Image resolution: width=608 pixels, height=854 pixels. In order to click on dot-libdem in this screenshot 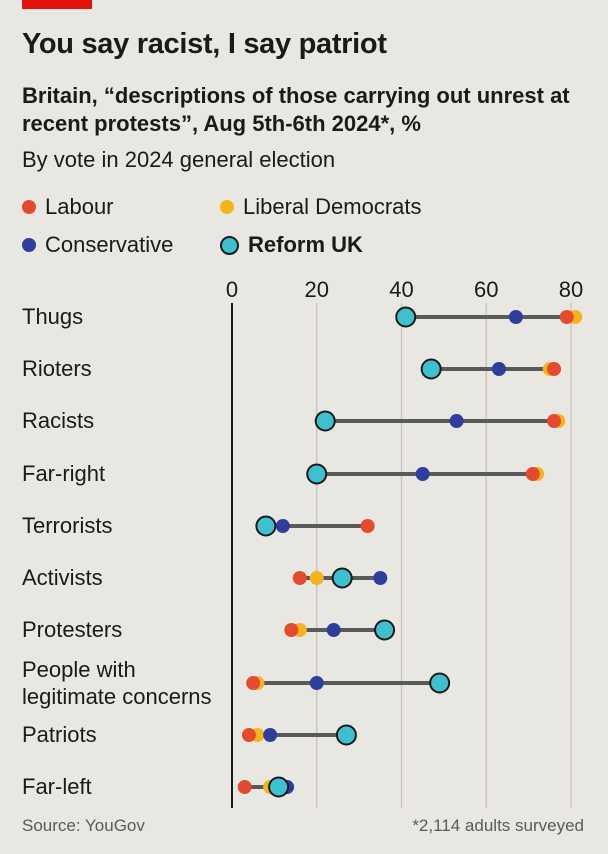, I will do `click(316, 578)`.